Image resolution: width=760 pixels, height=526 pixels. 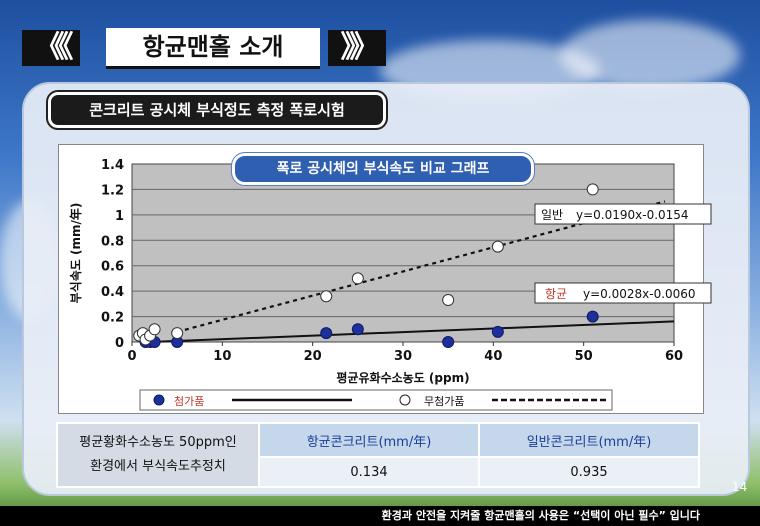 I want to click on col-header-general: 일반콘크리트(mm/年), so click(x=589, y=440).